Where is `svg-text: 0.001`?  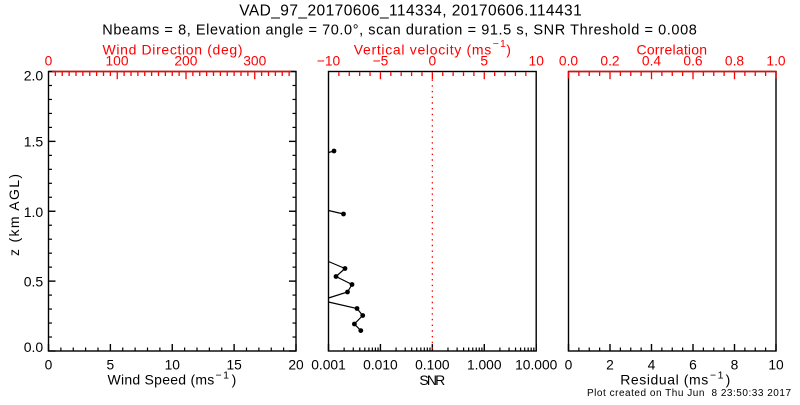
svg-text: 0.001 is located at coordinates (328, 364).